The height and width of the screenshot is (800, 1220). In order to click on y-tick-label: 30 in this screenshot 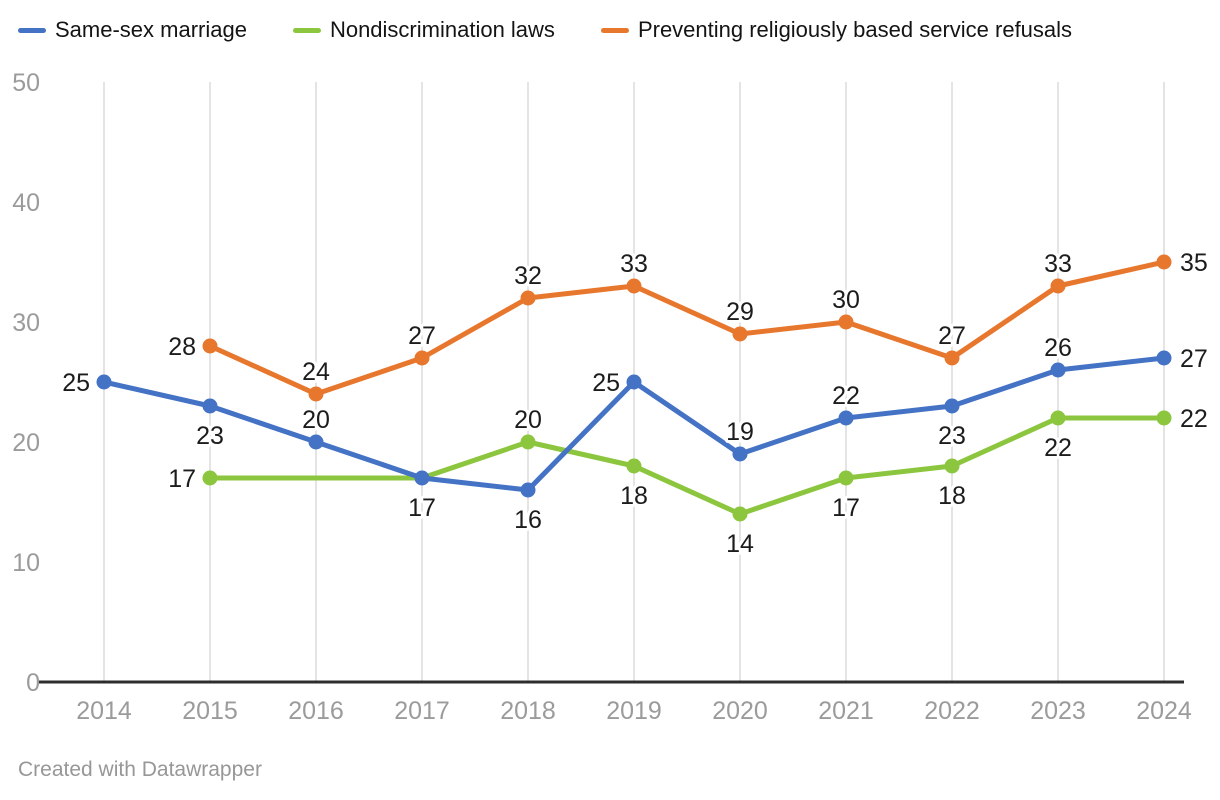, I will do `click(26, 323)`.